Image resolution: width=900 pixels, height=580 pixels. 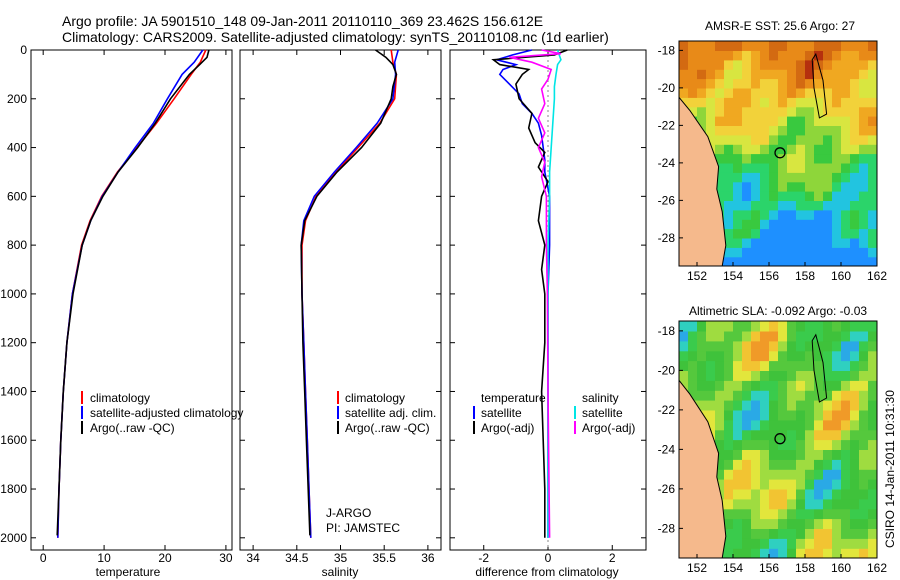 I want to click on sla-map, so click(x=778, y=439).